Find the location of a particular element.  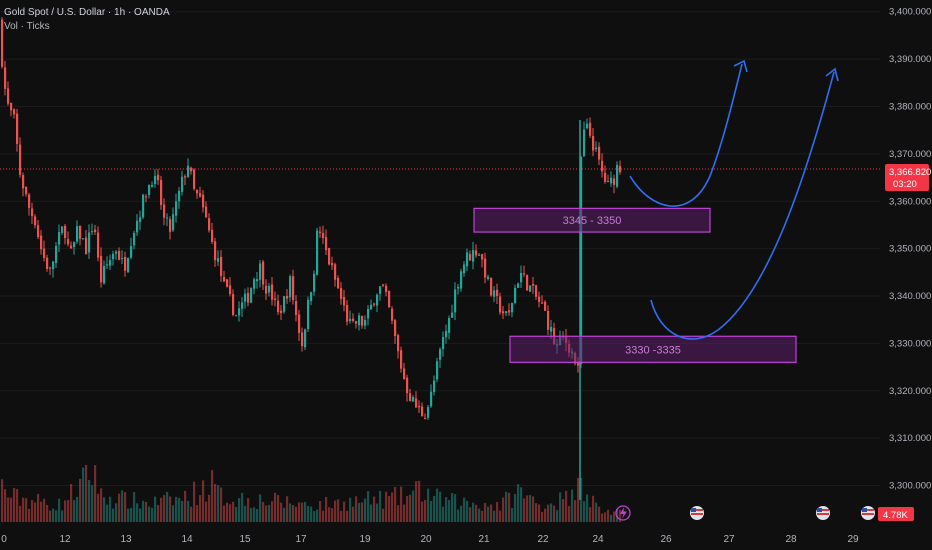

volume-indicator-title: Vol · Ticks is located at coordinates (27, 26).